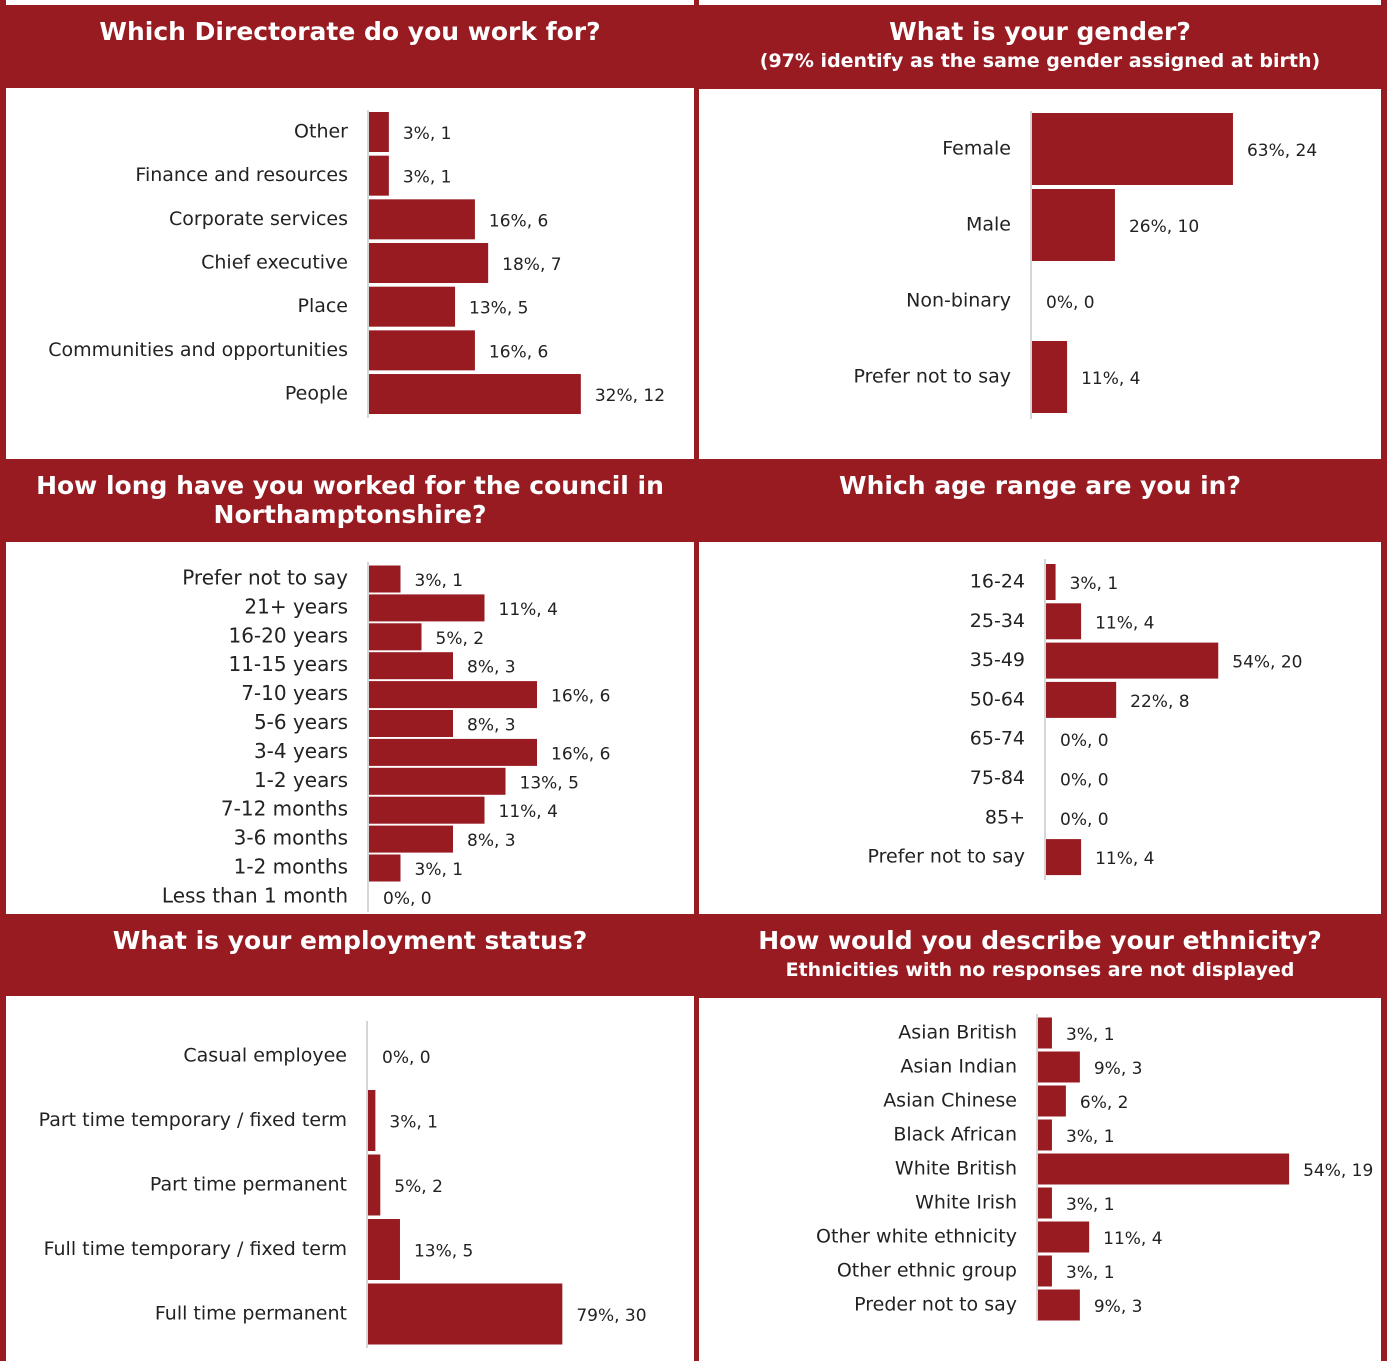 The width and height of the screenshot is (1387, 1361). Describe the element at coordinates (288, 664) in the screenshot. I see `category-label: 11-15 years` at that location.